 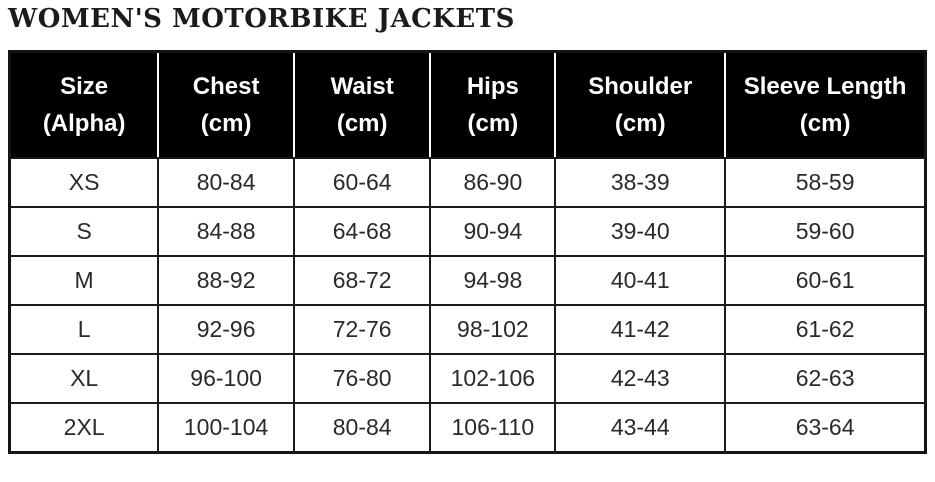 What do you see at coordinates (362, 231) in the screenshot?
I see `measurement-cell: 64-68` at bounding box center [362, 231].